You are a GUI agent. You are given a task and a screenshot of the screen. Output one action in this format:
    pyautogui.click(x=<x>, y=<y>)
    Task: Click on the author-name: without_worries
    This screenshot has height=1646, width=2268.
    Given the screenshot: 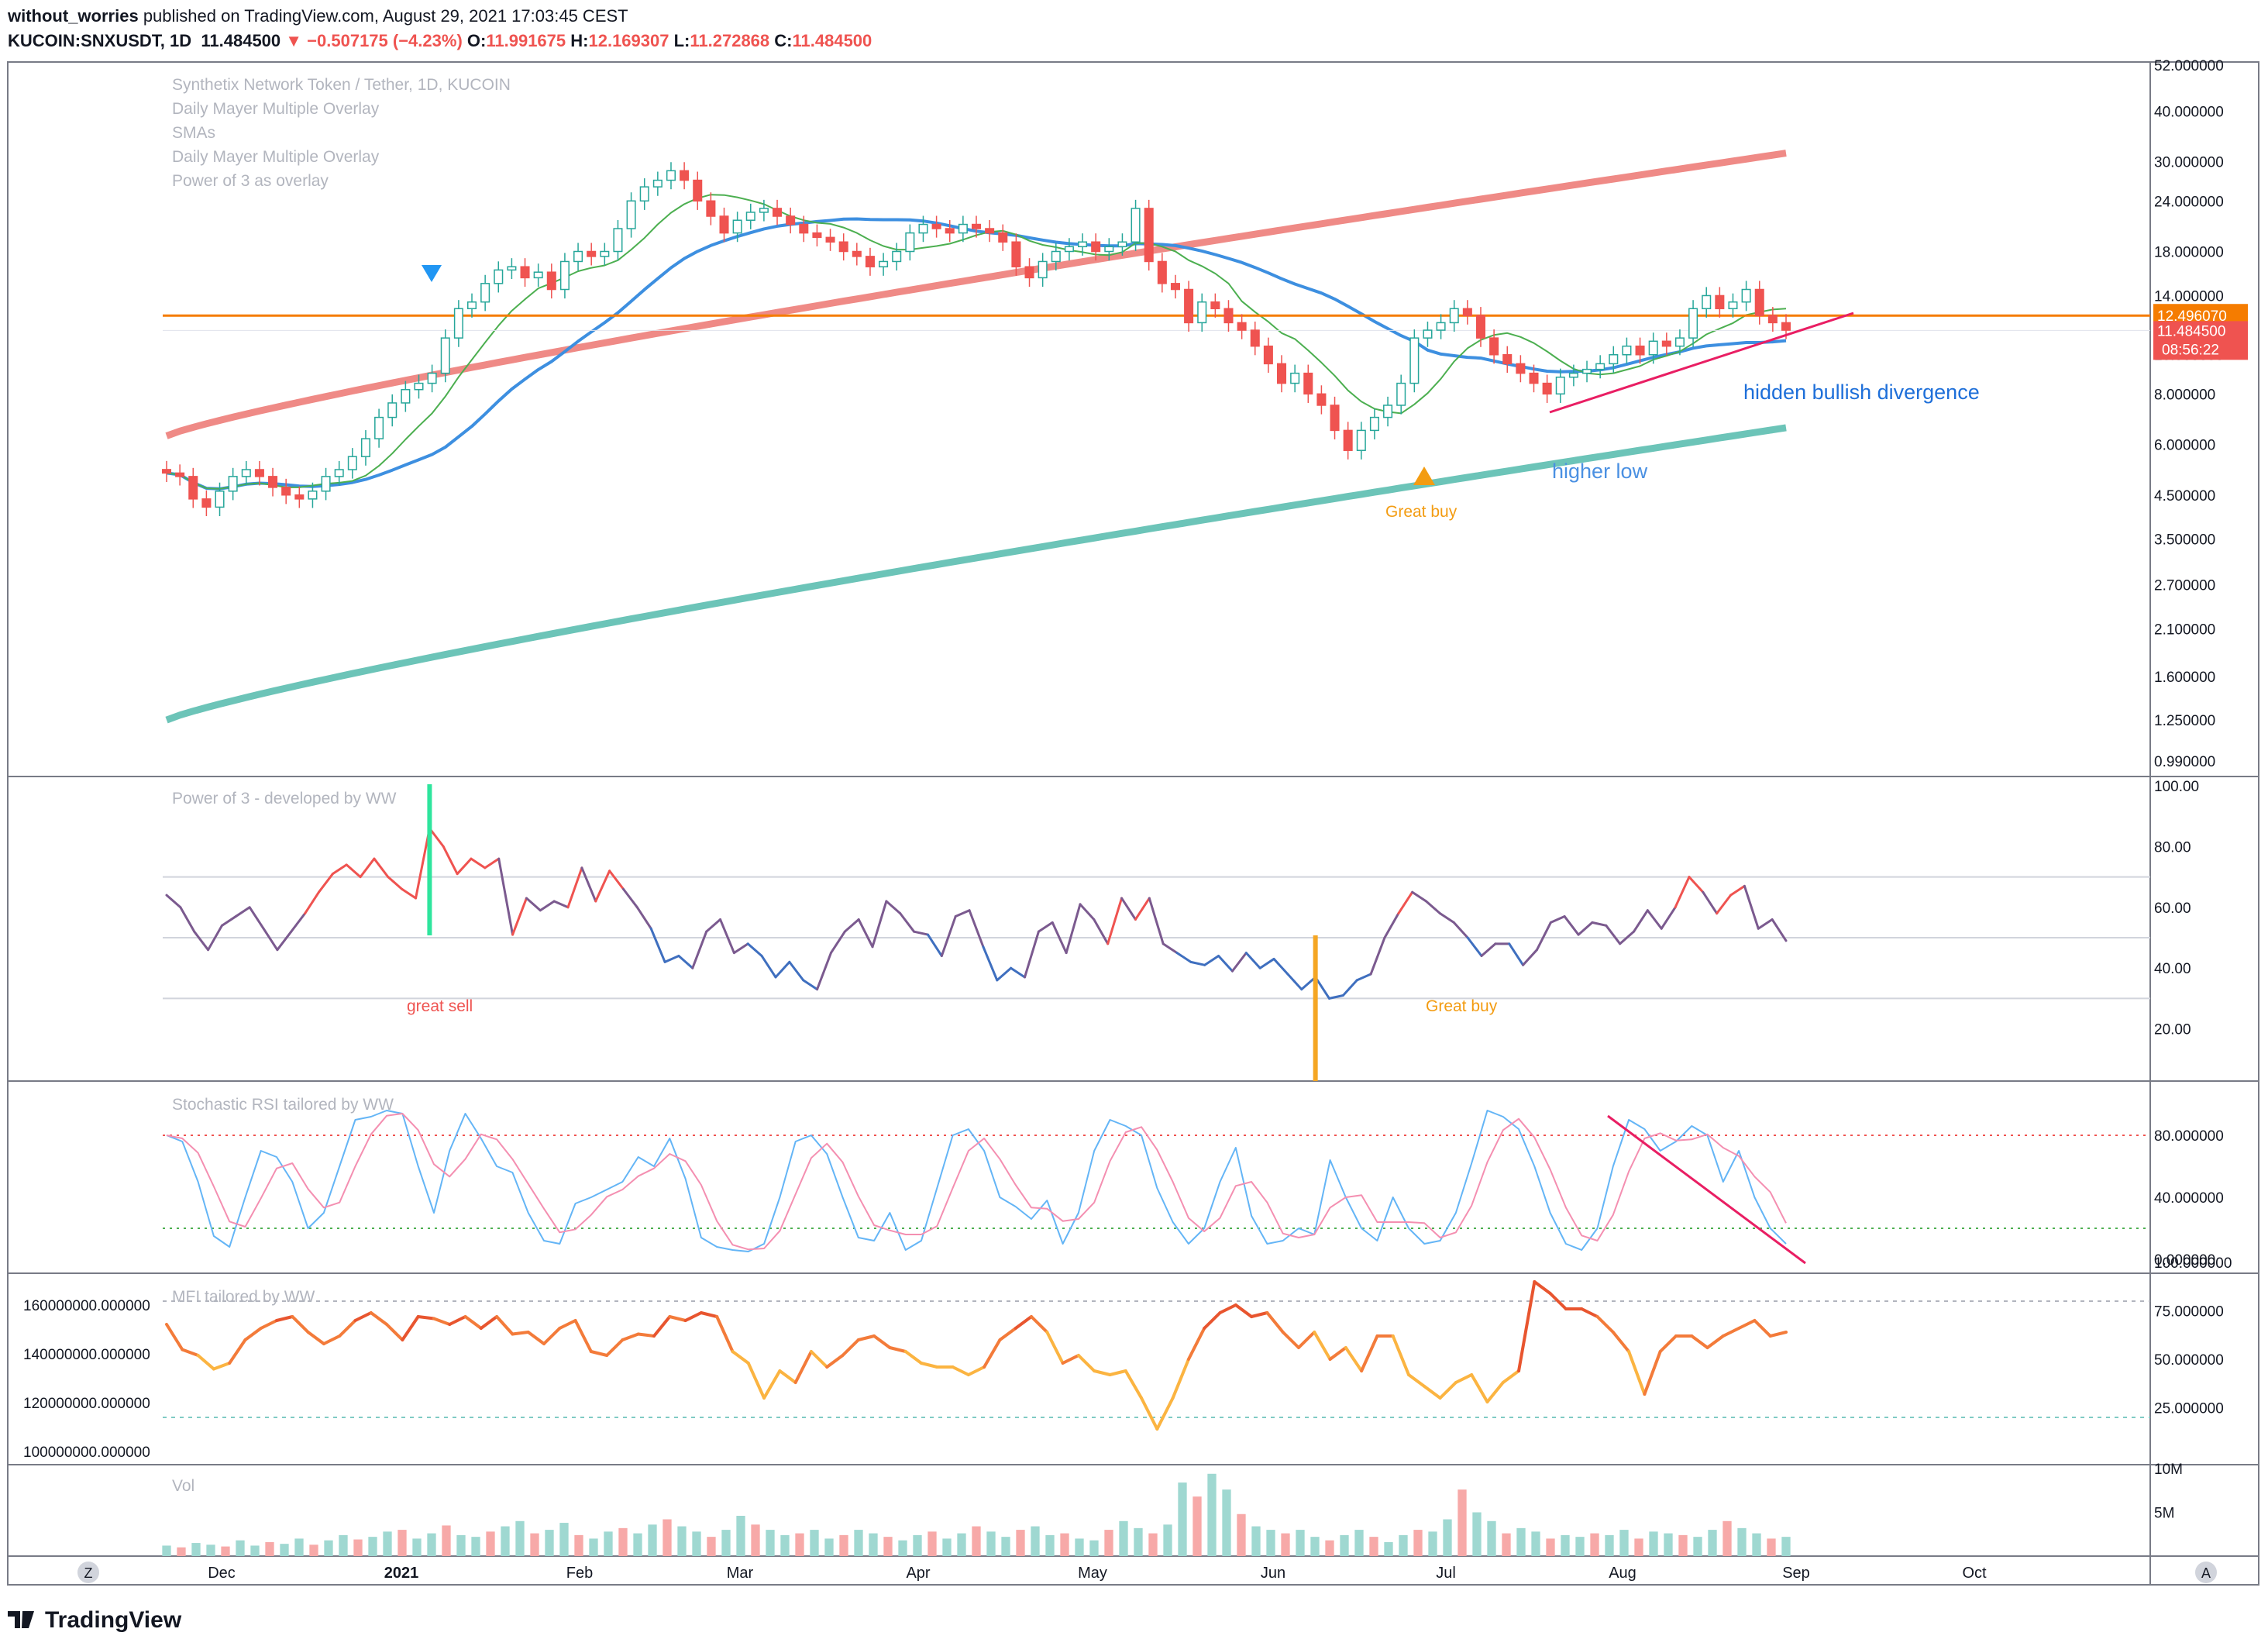 What is the action you would take?
    pyautogui.click(x=73, y=16)
    